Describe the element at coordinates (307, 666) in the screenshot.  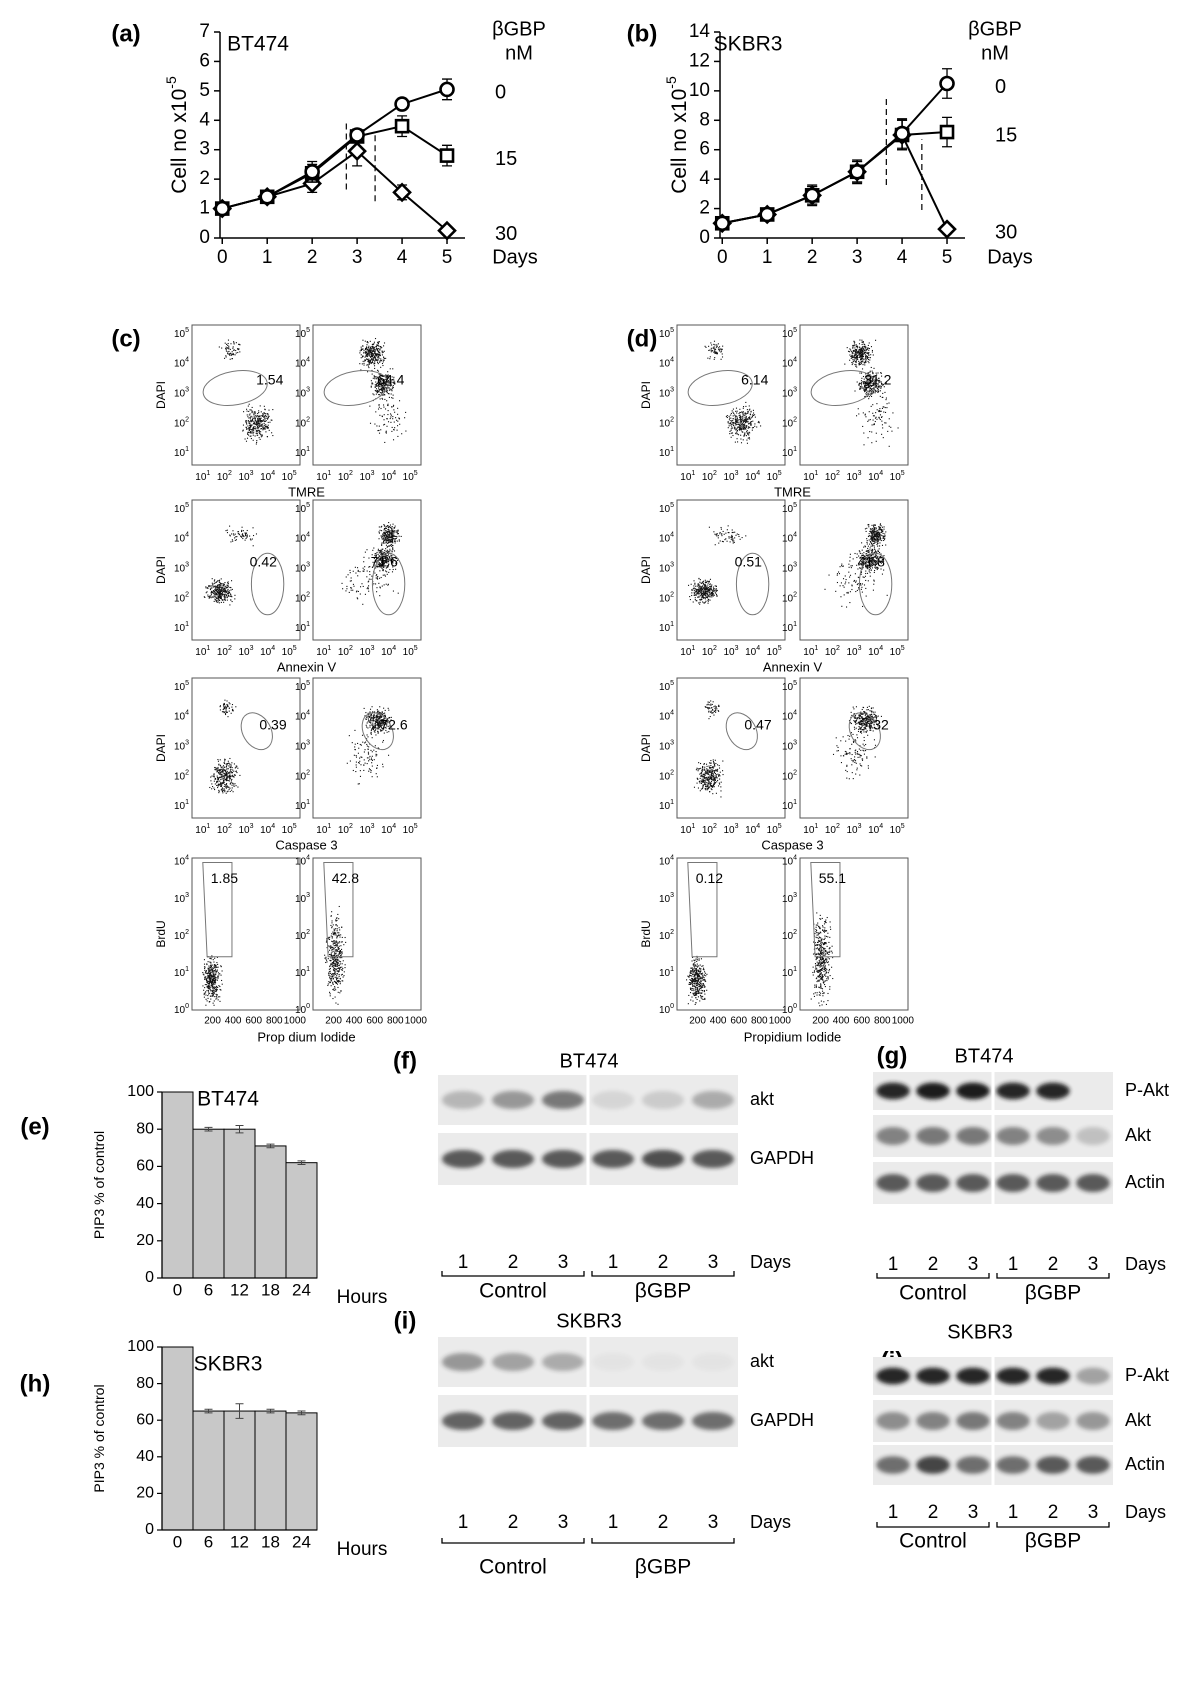
I see `x-axis-label: Annexin V` at that location.